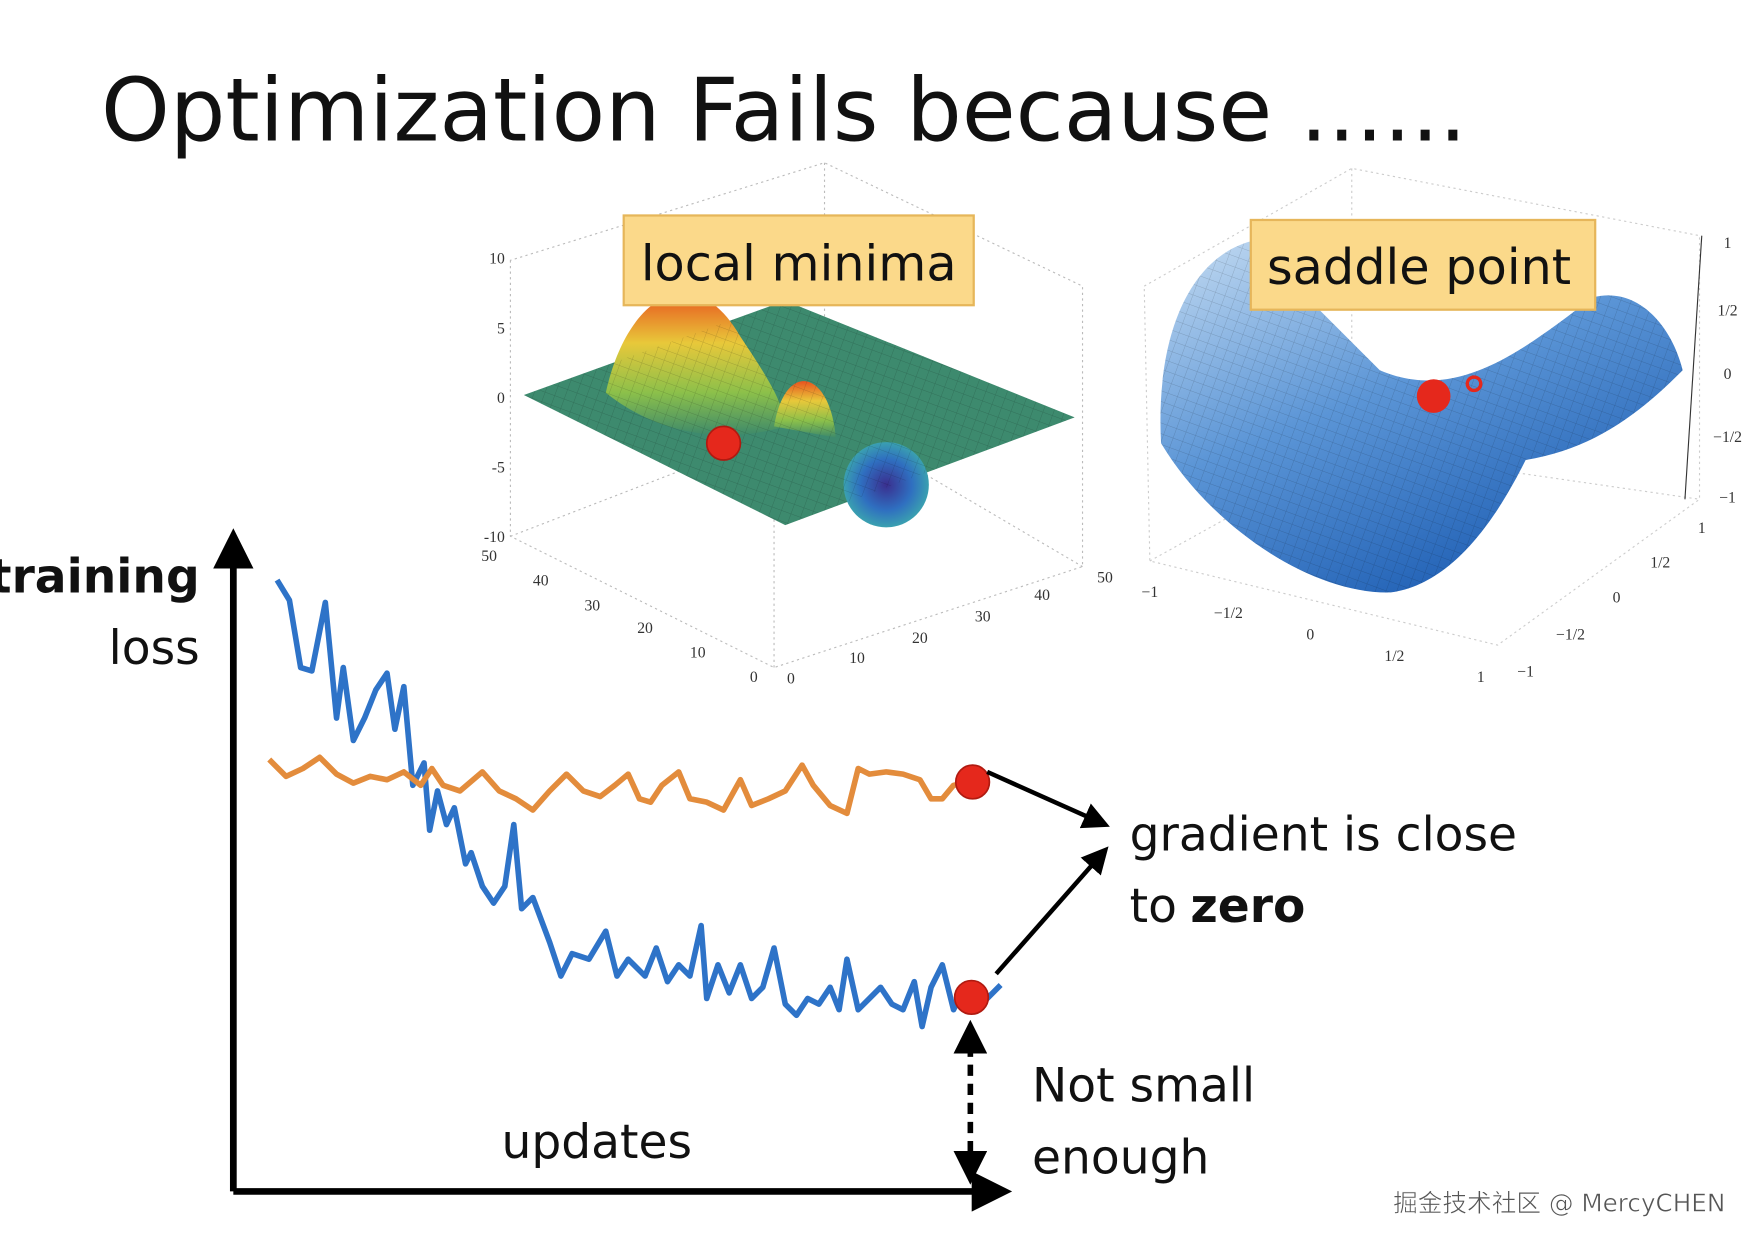 Image resolution: width=1750 pixels, height=1242 pixels. Describe the element at coordinates (1323, 834) in the screenshot. I see `annotation: gradient is close` at that location.